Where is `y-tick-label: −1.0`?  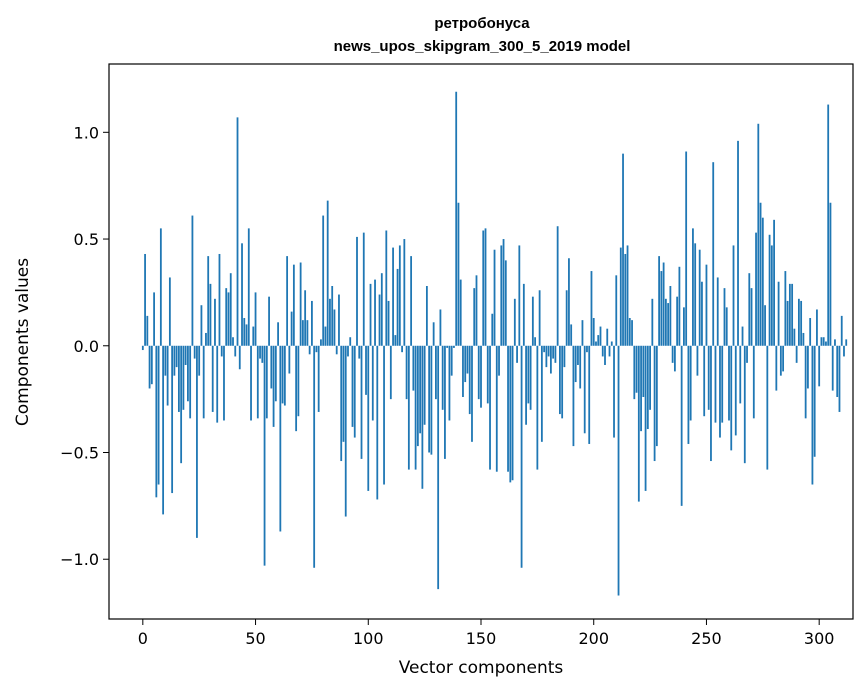
y-tick-label: −1.0 is located at coordinates (79, 559).